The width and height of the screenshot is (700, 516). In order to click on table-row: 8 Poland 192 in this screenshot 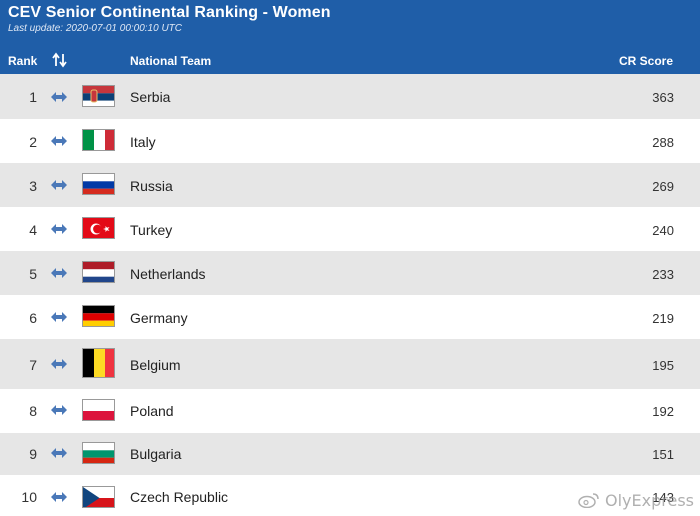, I will do `click(350, 411)`.